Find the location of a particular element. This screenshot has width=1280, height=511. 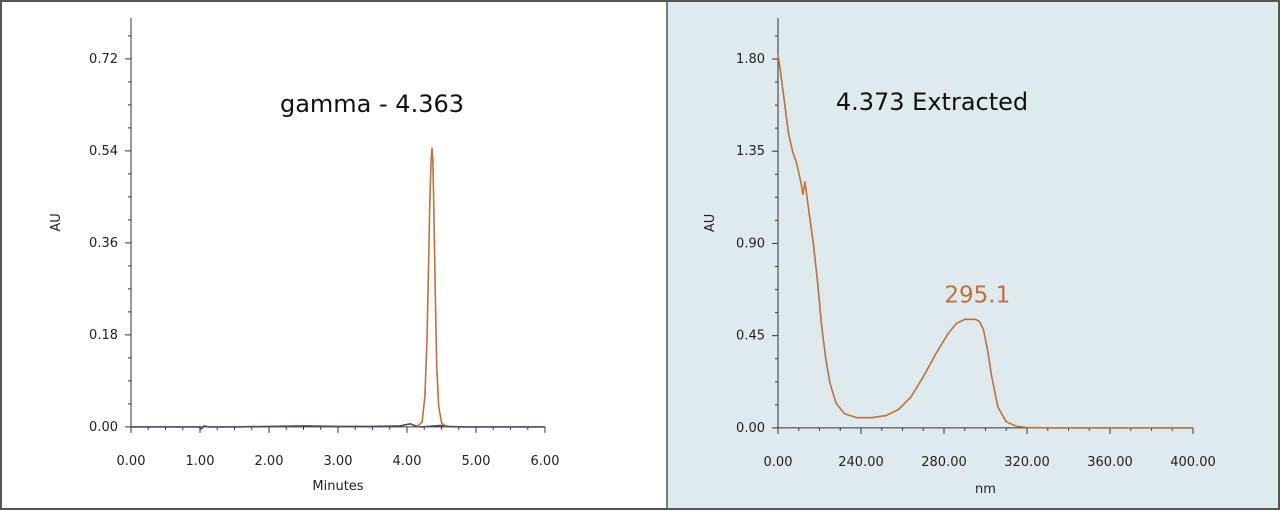

x-tick-label: 1.00 is located at coordinates (200, 461).